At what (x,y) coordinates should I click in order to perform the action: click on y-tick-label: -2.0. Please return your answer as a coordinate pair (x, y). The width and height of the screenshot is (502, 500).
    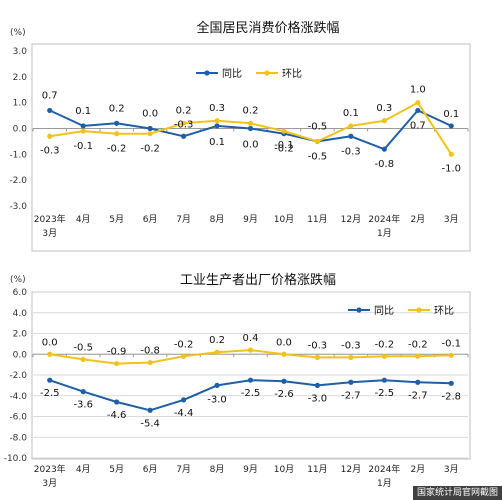
    Looking at the image, I should click on (18, 376).